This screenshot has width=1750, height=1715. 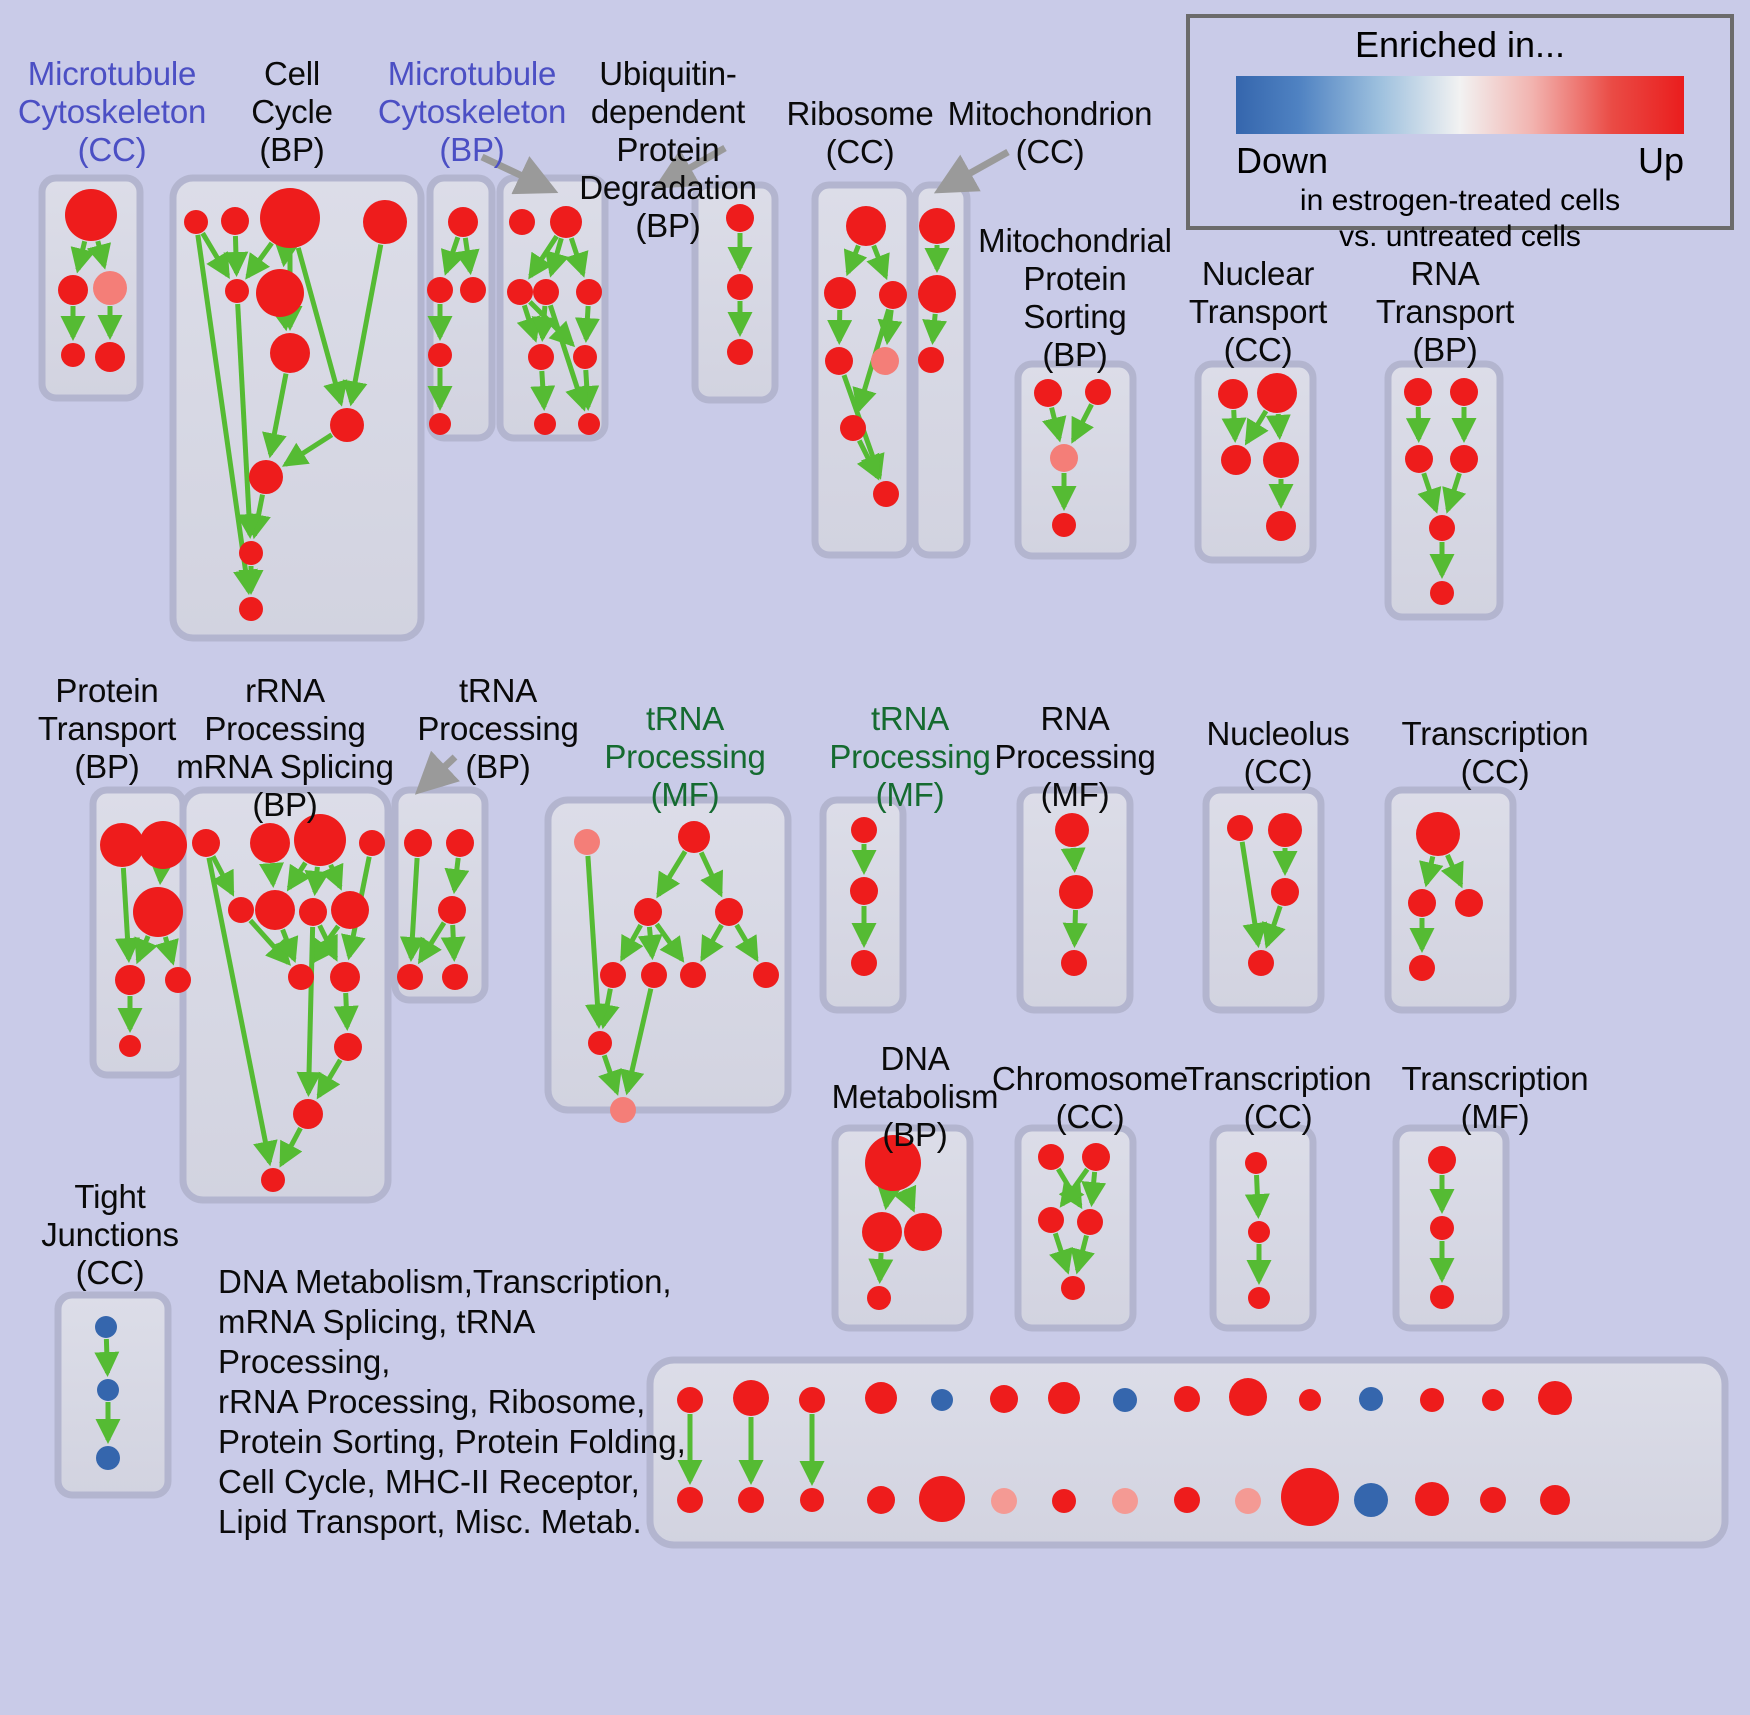 I want to click on cluster-label-dna-metabolism-bp: DNA Metabolism (BP), so click(x=915, y=1096).